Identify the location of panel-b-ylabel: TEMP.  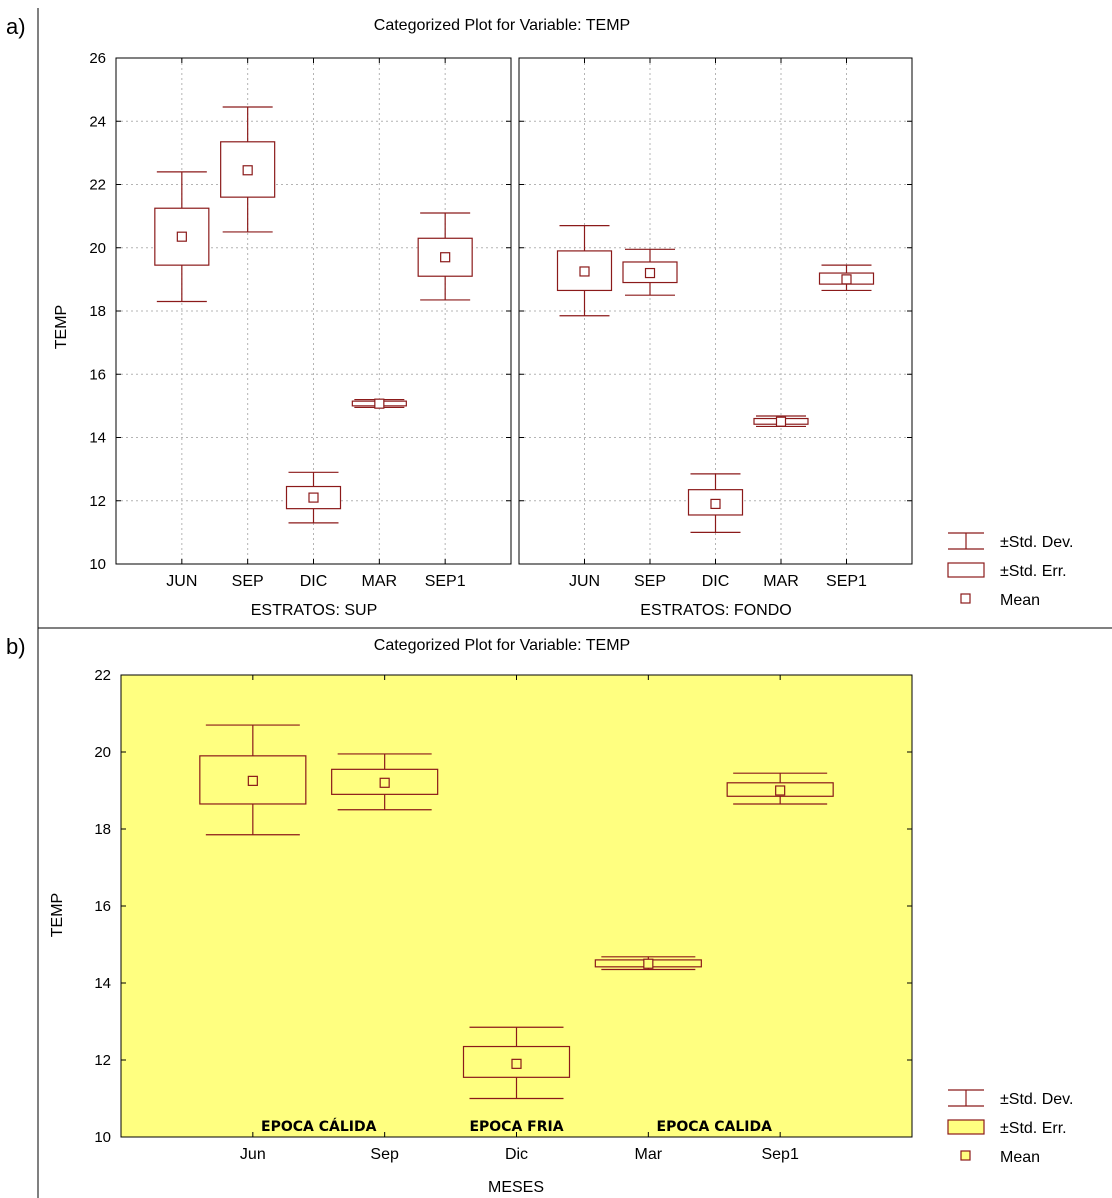
(57, 915).